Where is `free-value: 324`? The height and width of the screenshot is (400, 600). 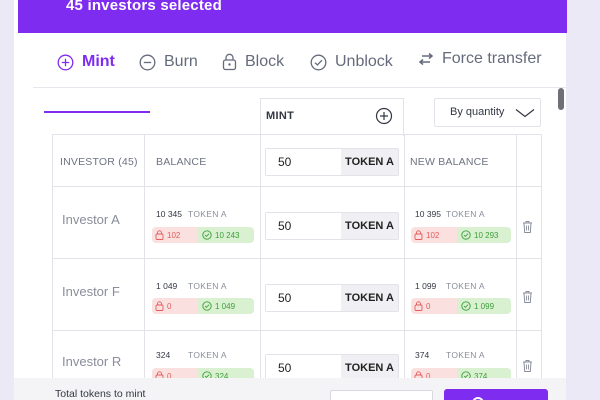
free-value: 324 is located at coordinates (222, 376).